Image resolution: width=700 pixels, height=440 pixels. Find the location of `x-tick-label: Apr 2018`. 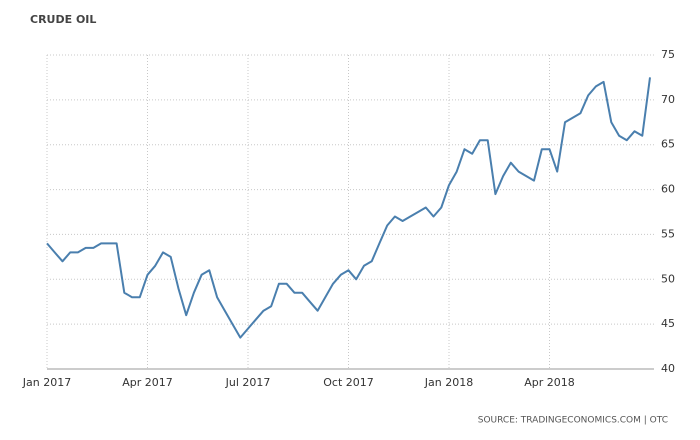

x-tick-label: Apr 2018 is located at coordinates (549, 382).